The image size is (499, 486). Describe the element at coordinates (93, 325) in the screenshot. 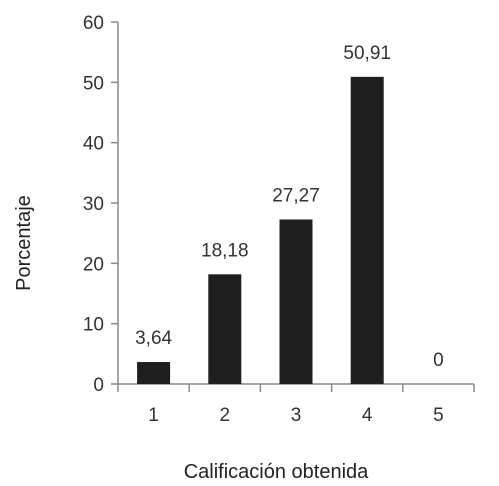

I see `y-tick-label: 10` at that location.